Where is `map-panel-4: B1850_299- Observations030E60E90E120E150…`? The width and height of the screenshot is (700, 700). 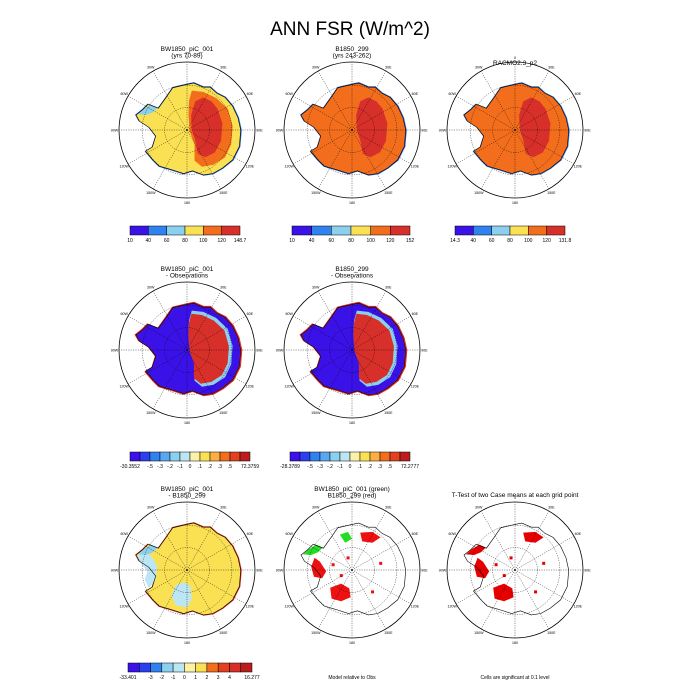 map-panel-4: B1850_299- Observations030E60E90E120E150… is located at coordinates (352, 368).